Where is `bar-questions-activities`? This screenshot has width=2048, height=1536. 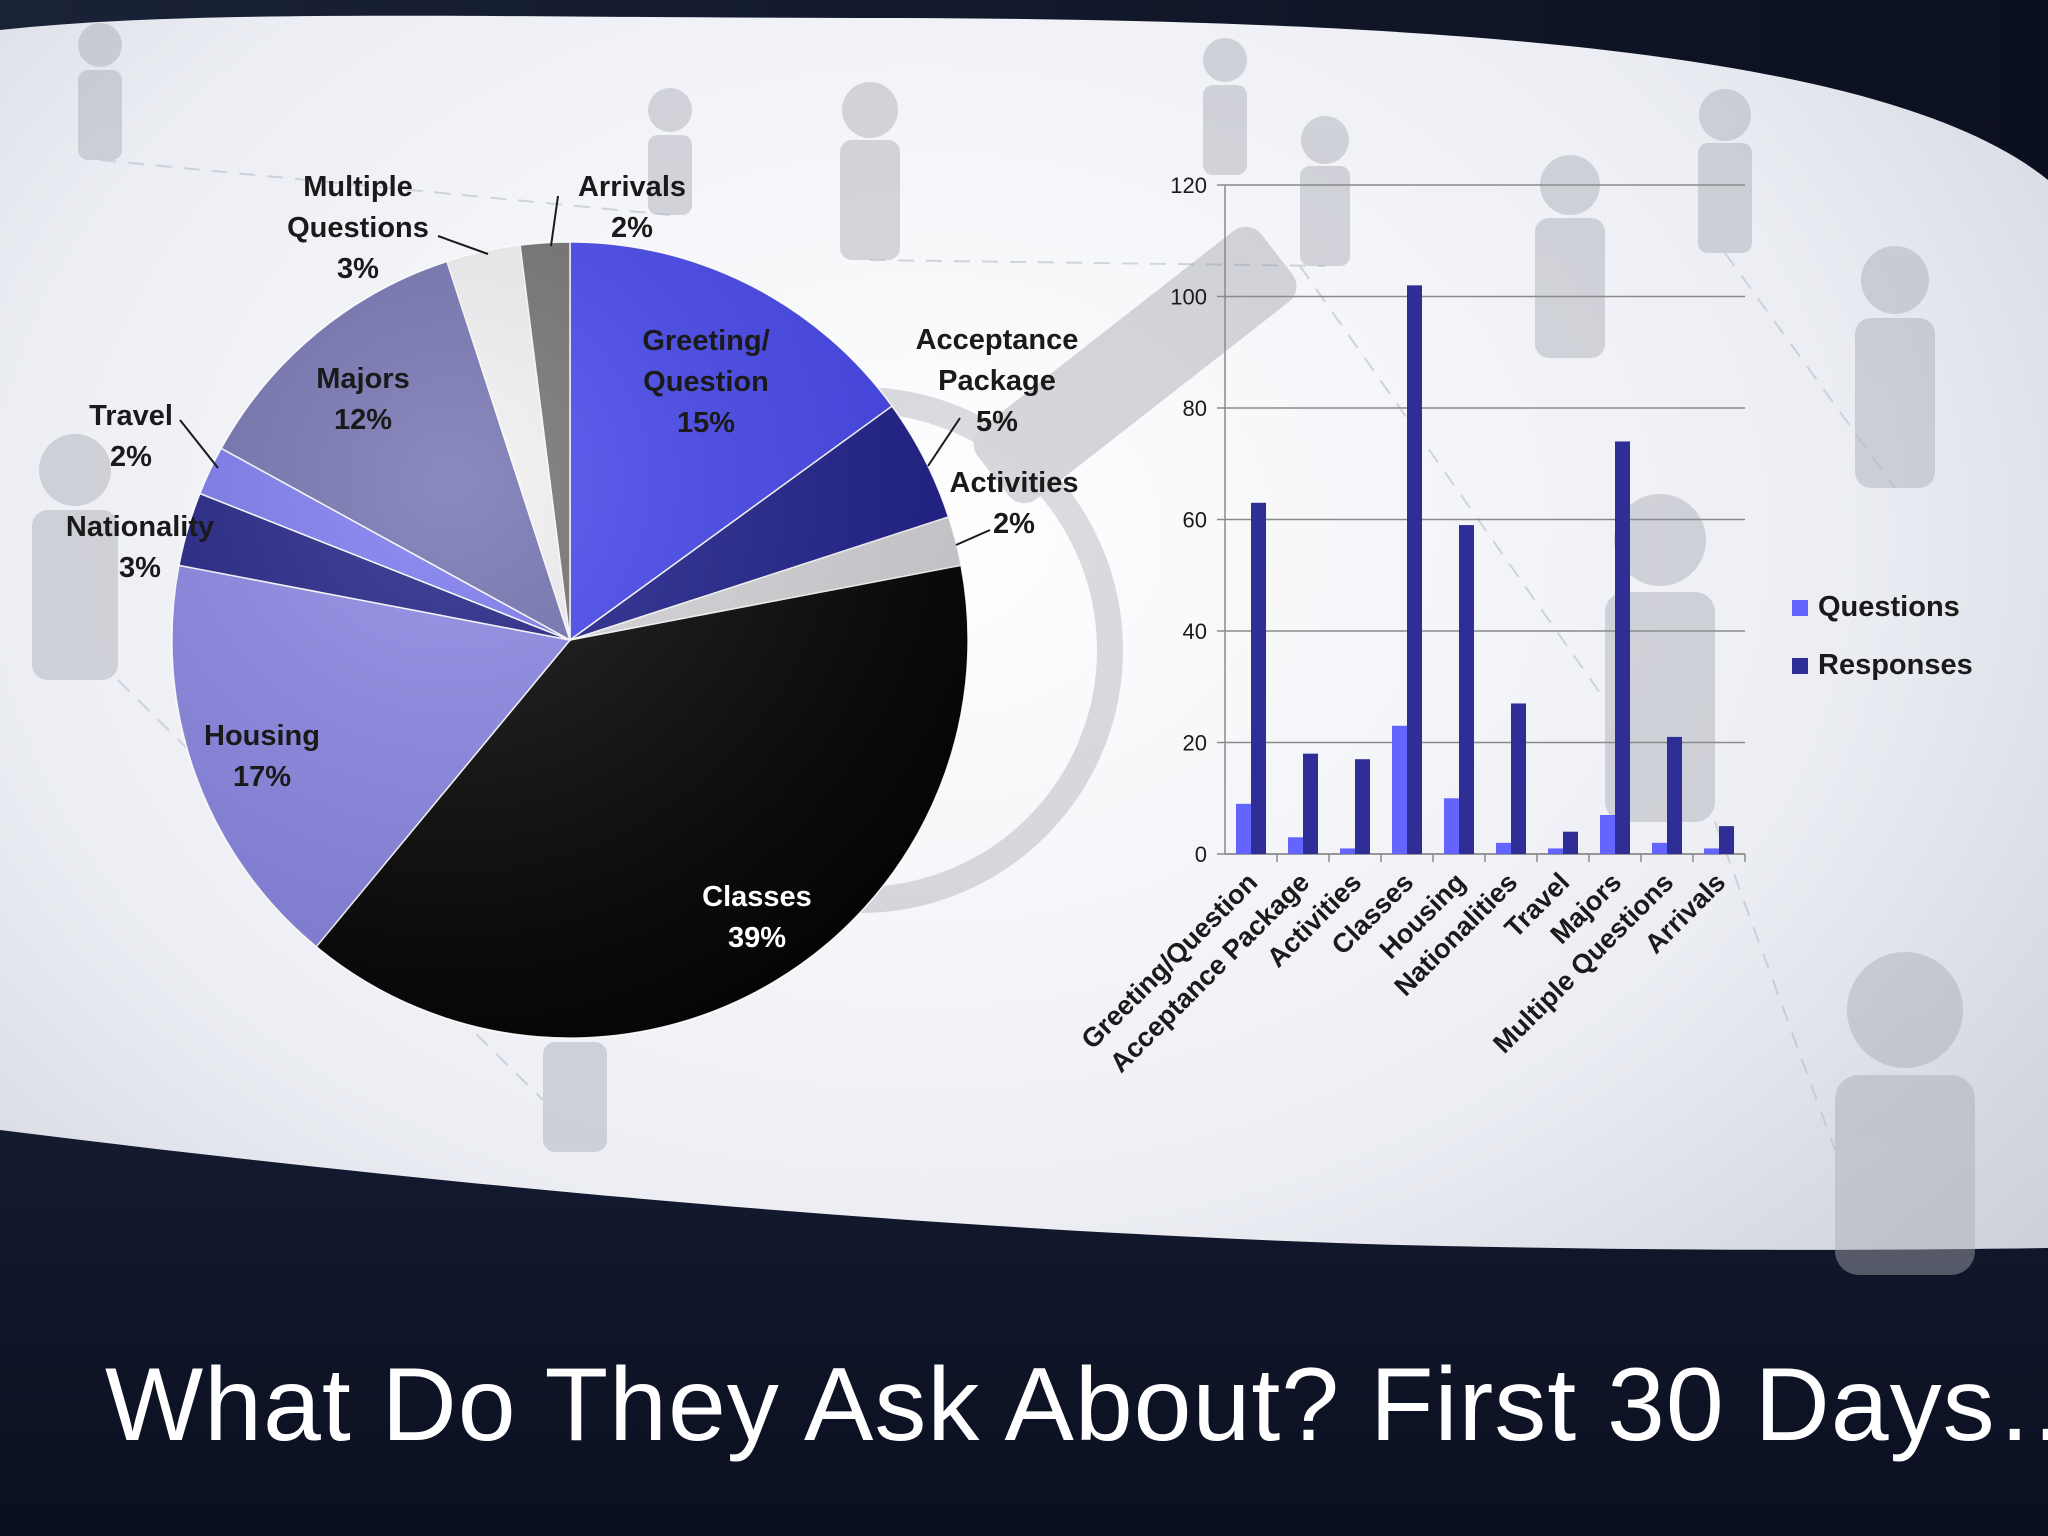 bar-questions-activities is located at coordinates (1347, 851).